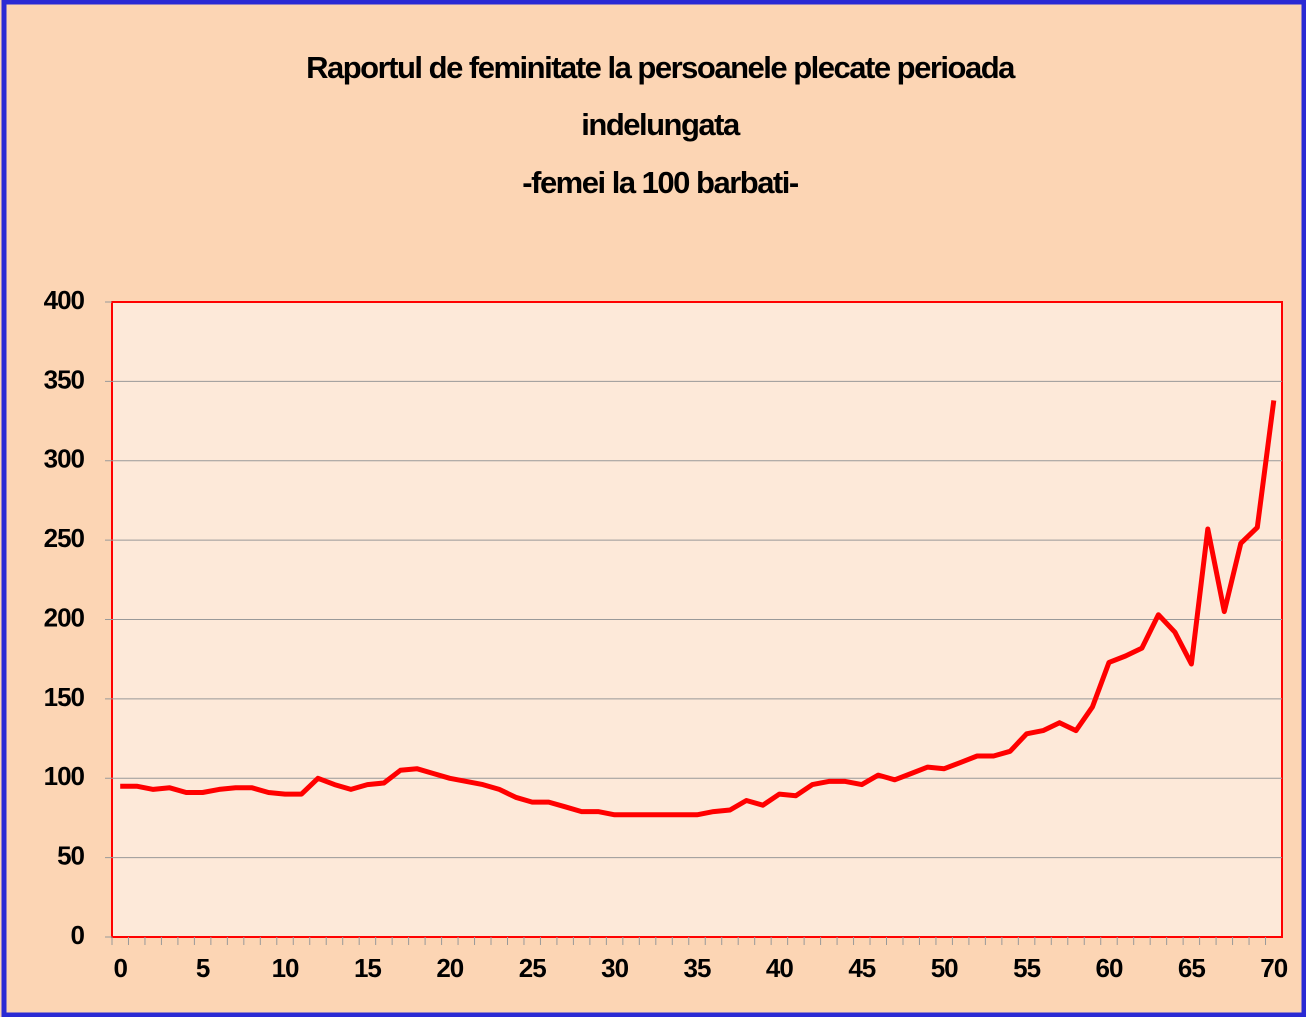 This screenshot has width=1306, height=1022. What do you see at coordinates (78, 935) in the screenshot?
I see `y-tick-label: 0` at bounding box center [78, 935].